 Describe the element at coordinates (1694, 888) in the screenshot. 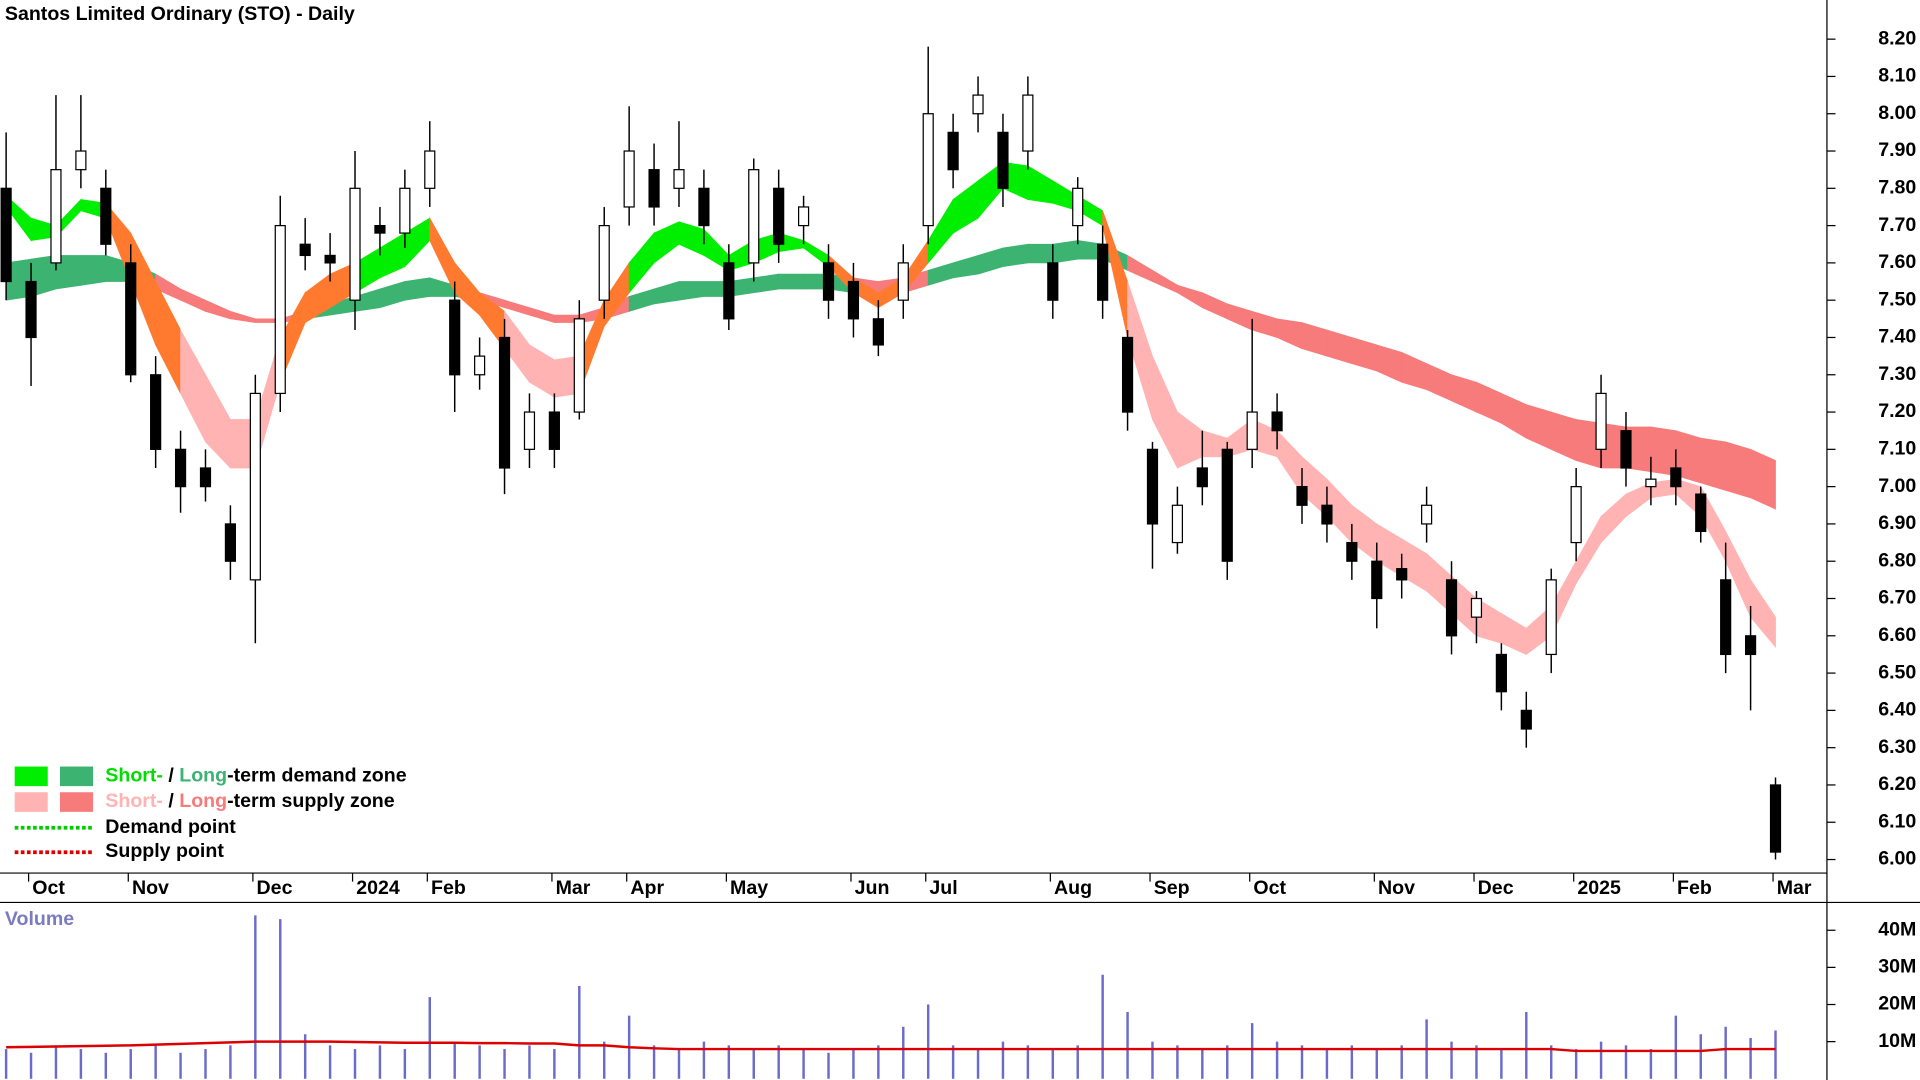

I see `x-tick-label: Feb` at that location.